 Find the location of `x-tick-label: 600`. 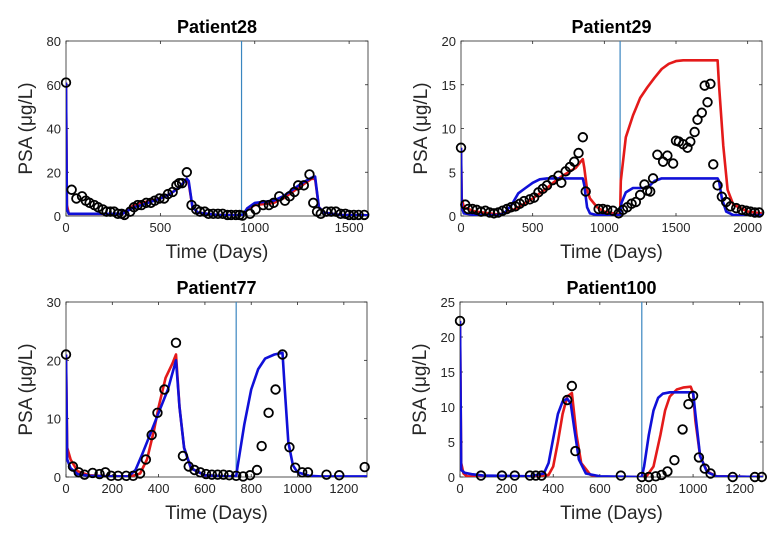

x-tick-label: 600 is located at coordinates (600, 488).